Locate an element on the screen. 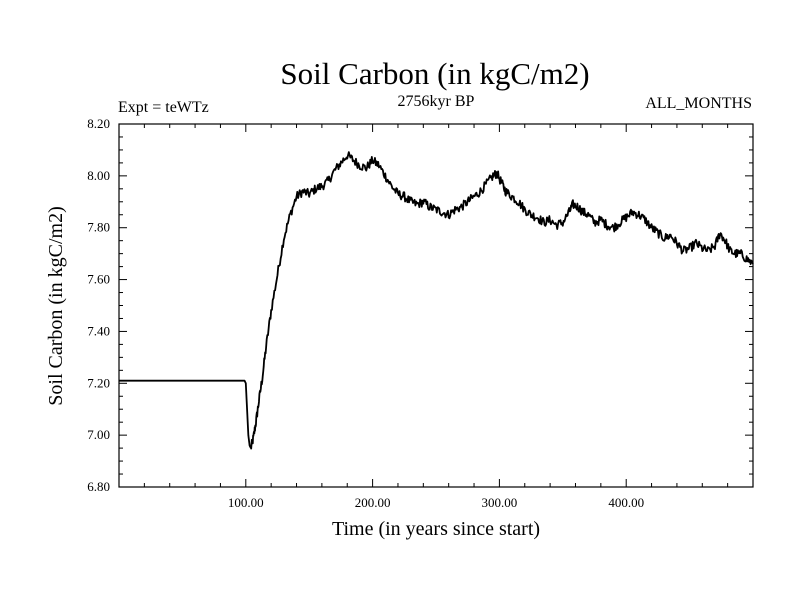 The width and height of the screenshot is (800, 600). x-tick-label: 200.00 is located at coordinates (373, 502).